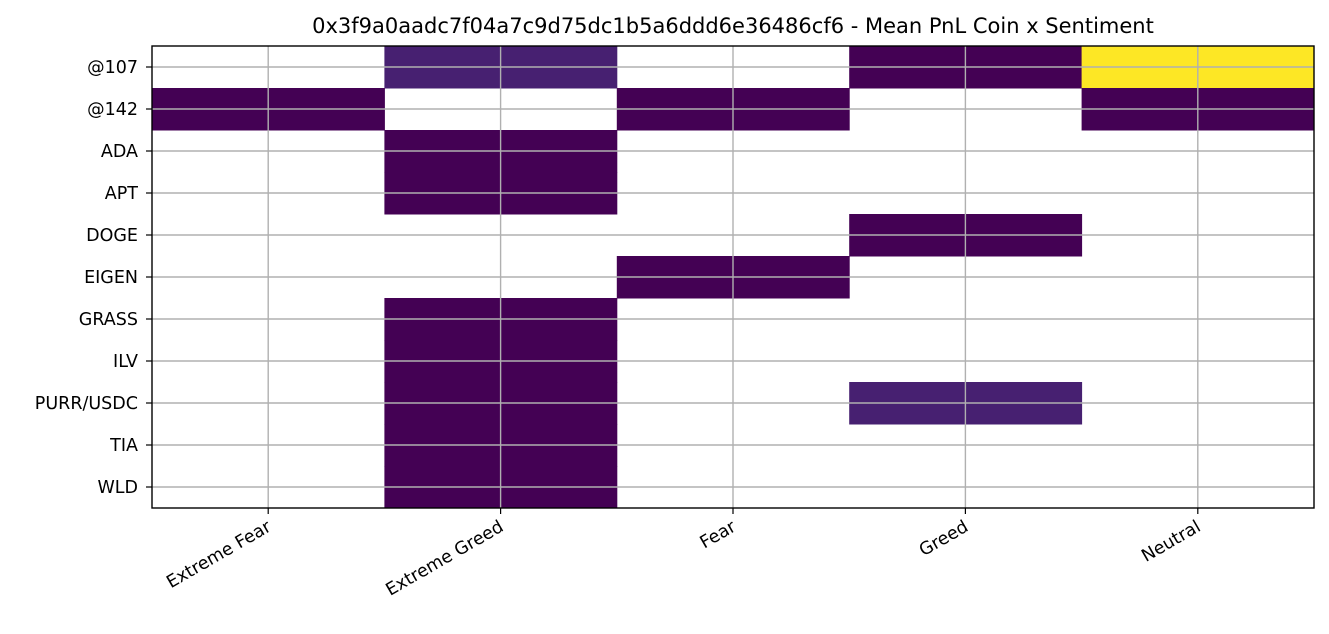  I want to click on x-tick-label: Fear, so click(718, 535).